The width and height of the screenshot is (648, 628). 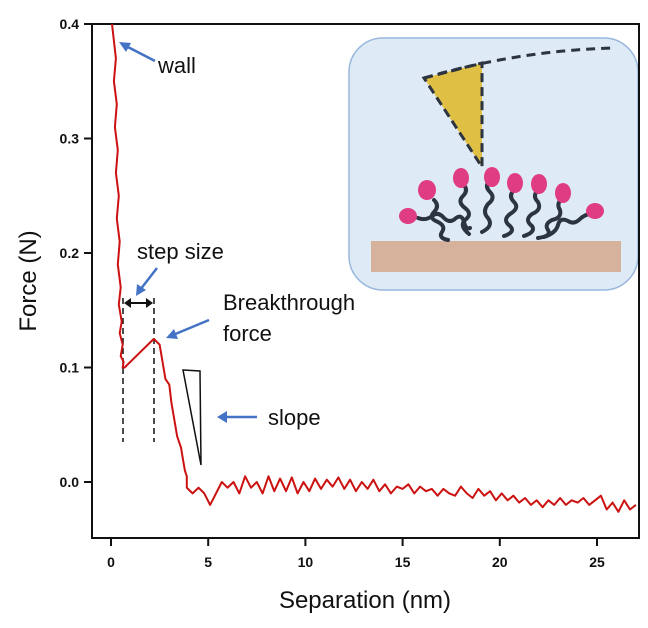 What do you see at coordinates (70, 482) in the screenshot?
I see `y-tick-label: 0.0` at bounding box center [70, 482].